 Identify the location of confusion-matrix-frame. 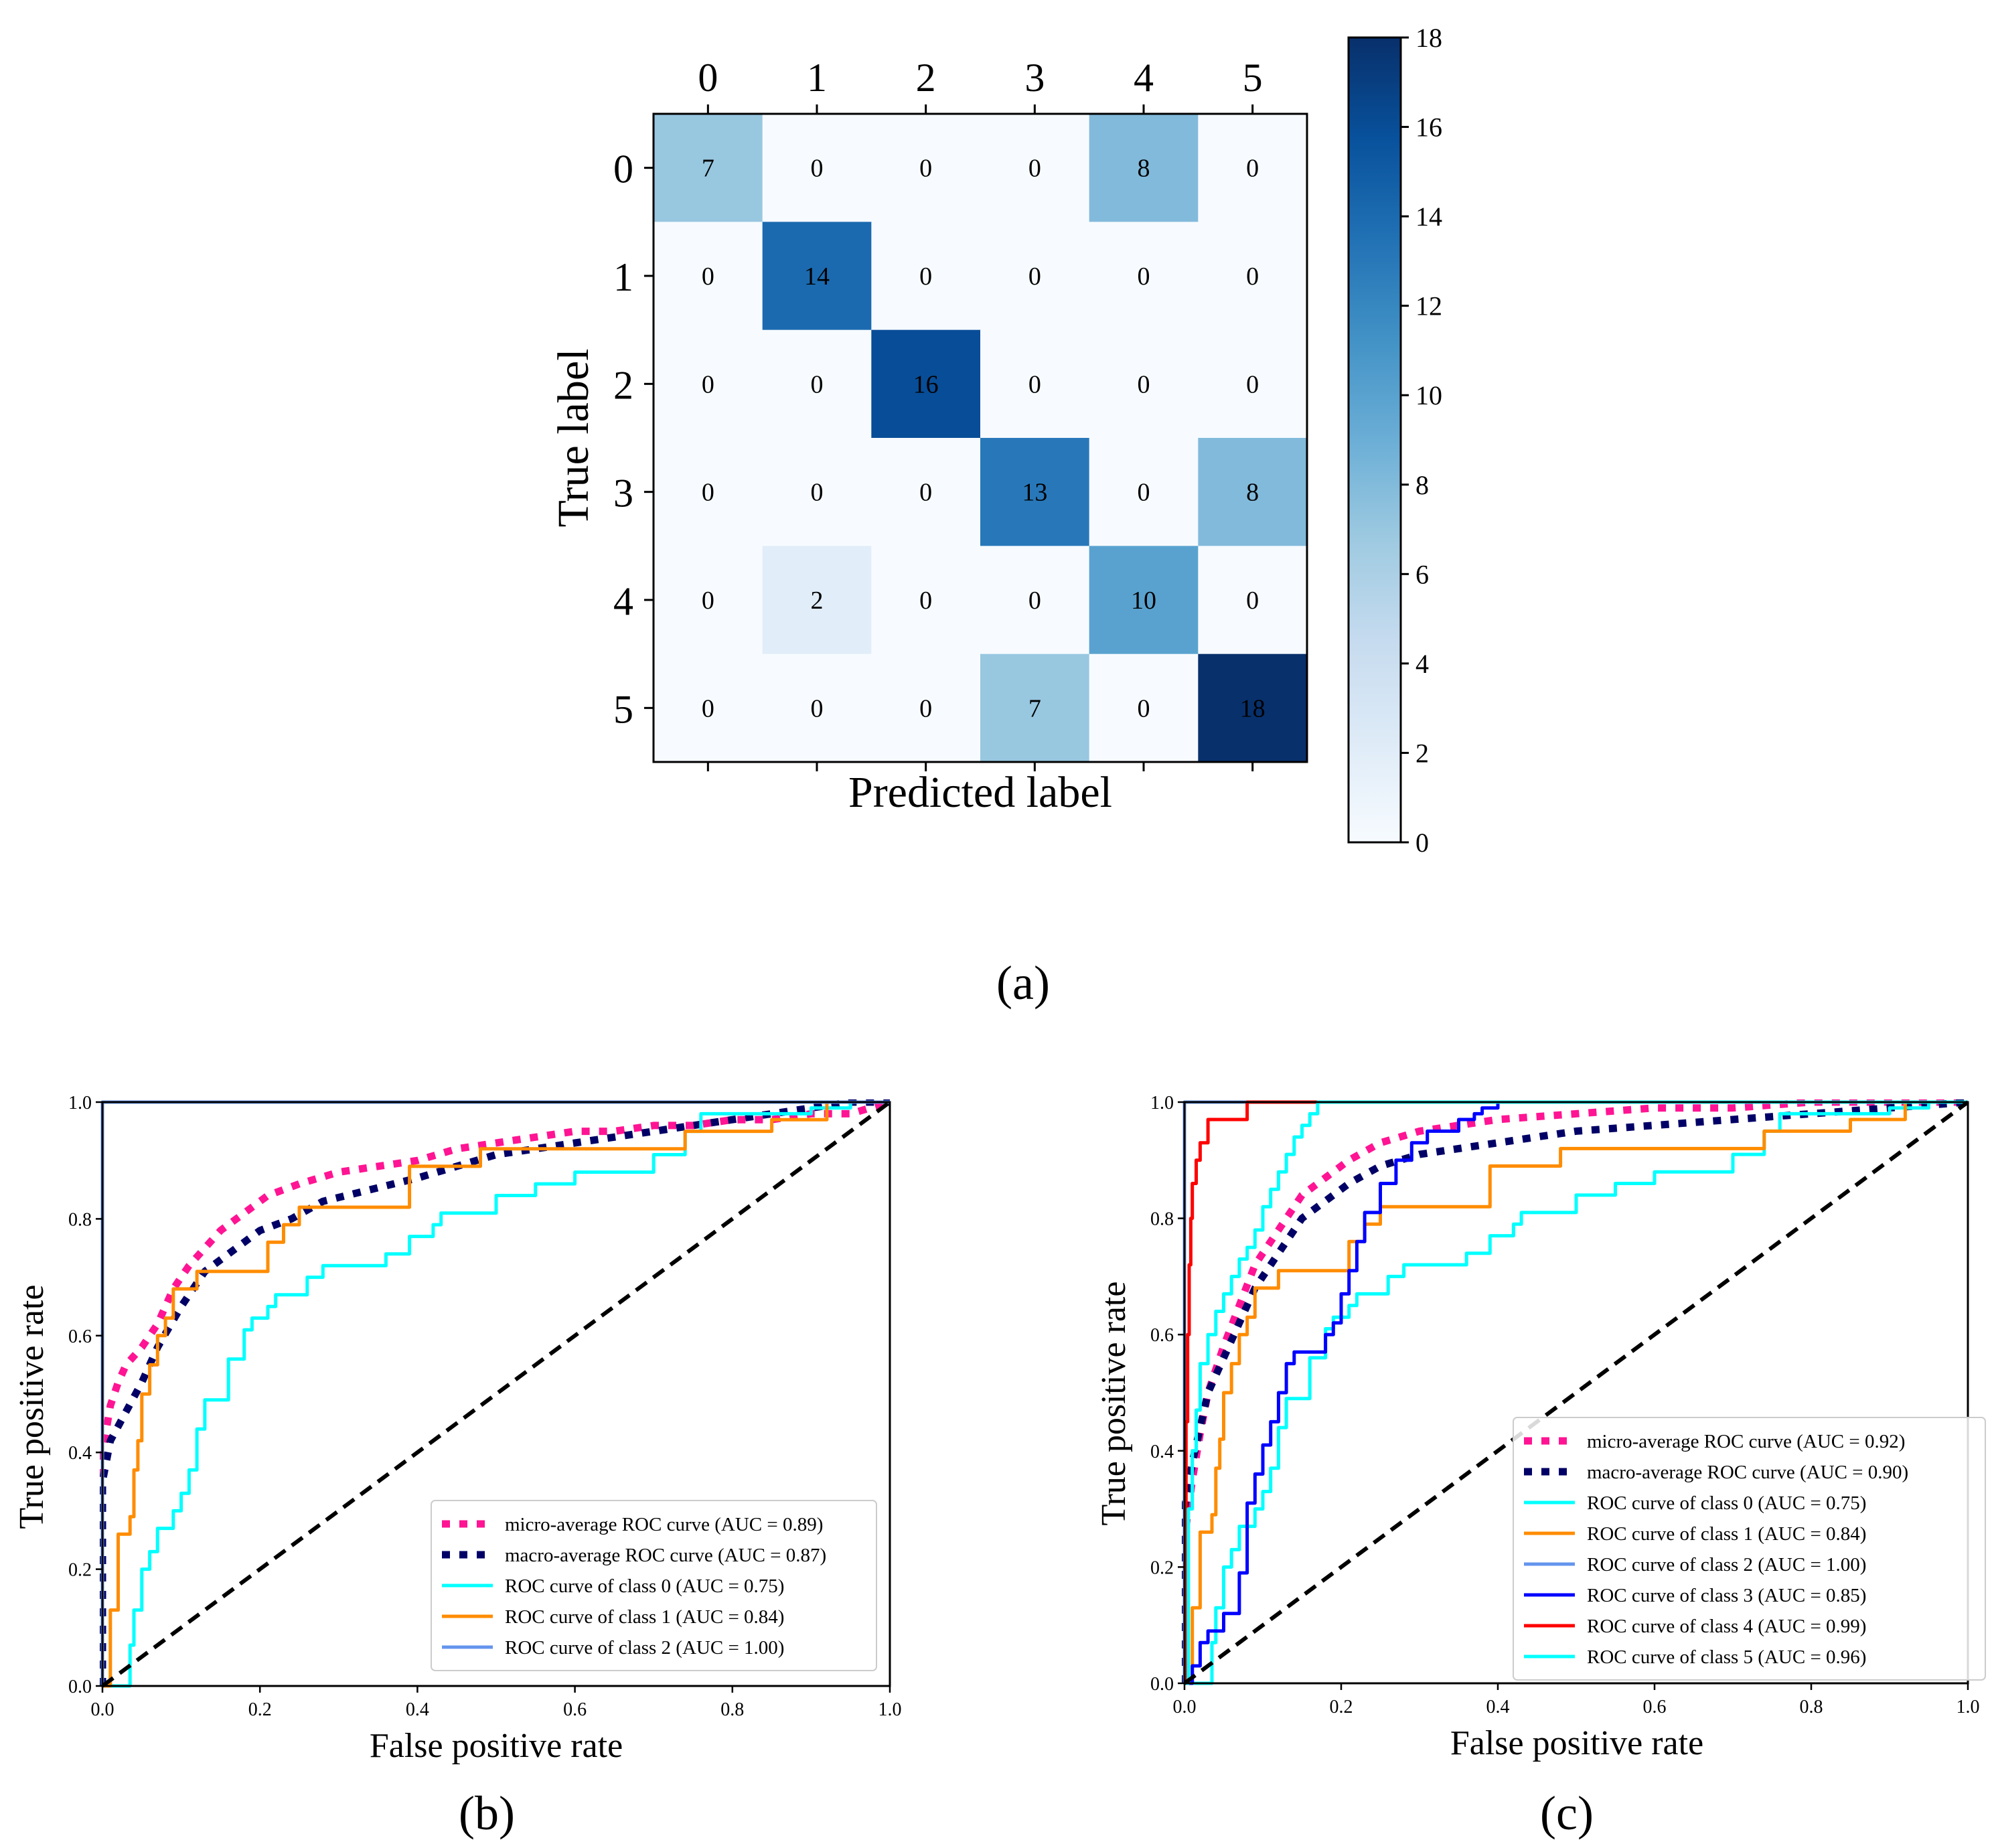
(980, 437).